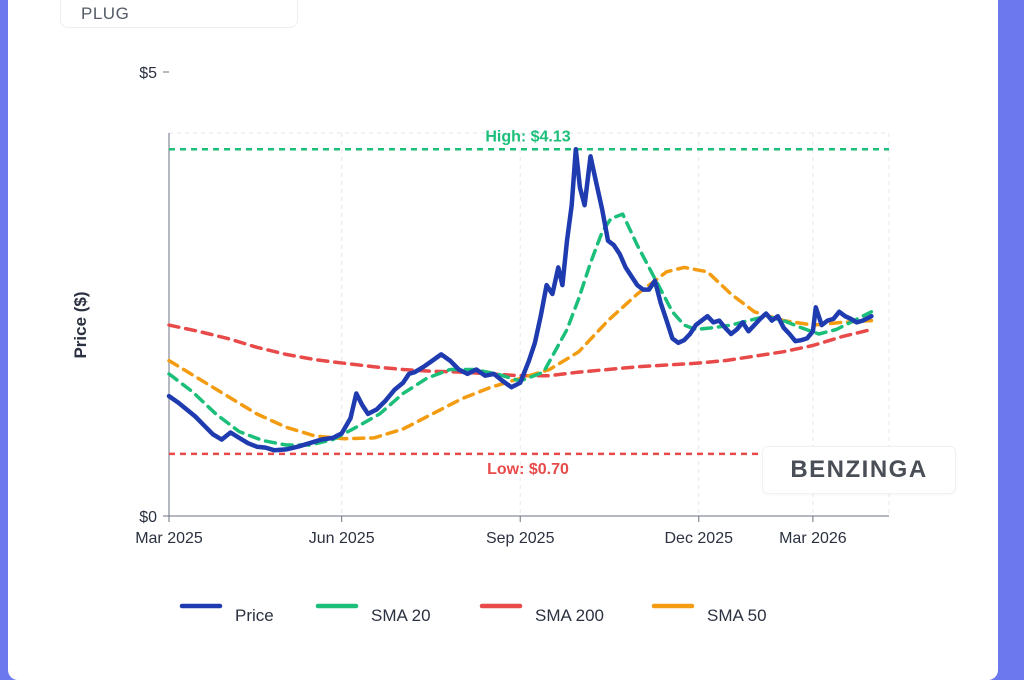 The image size is (1024, 680). Describe the element at coordinates (169, 538) in the screenshot. I see `x-tick-label: Mar 2025` at that location.